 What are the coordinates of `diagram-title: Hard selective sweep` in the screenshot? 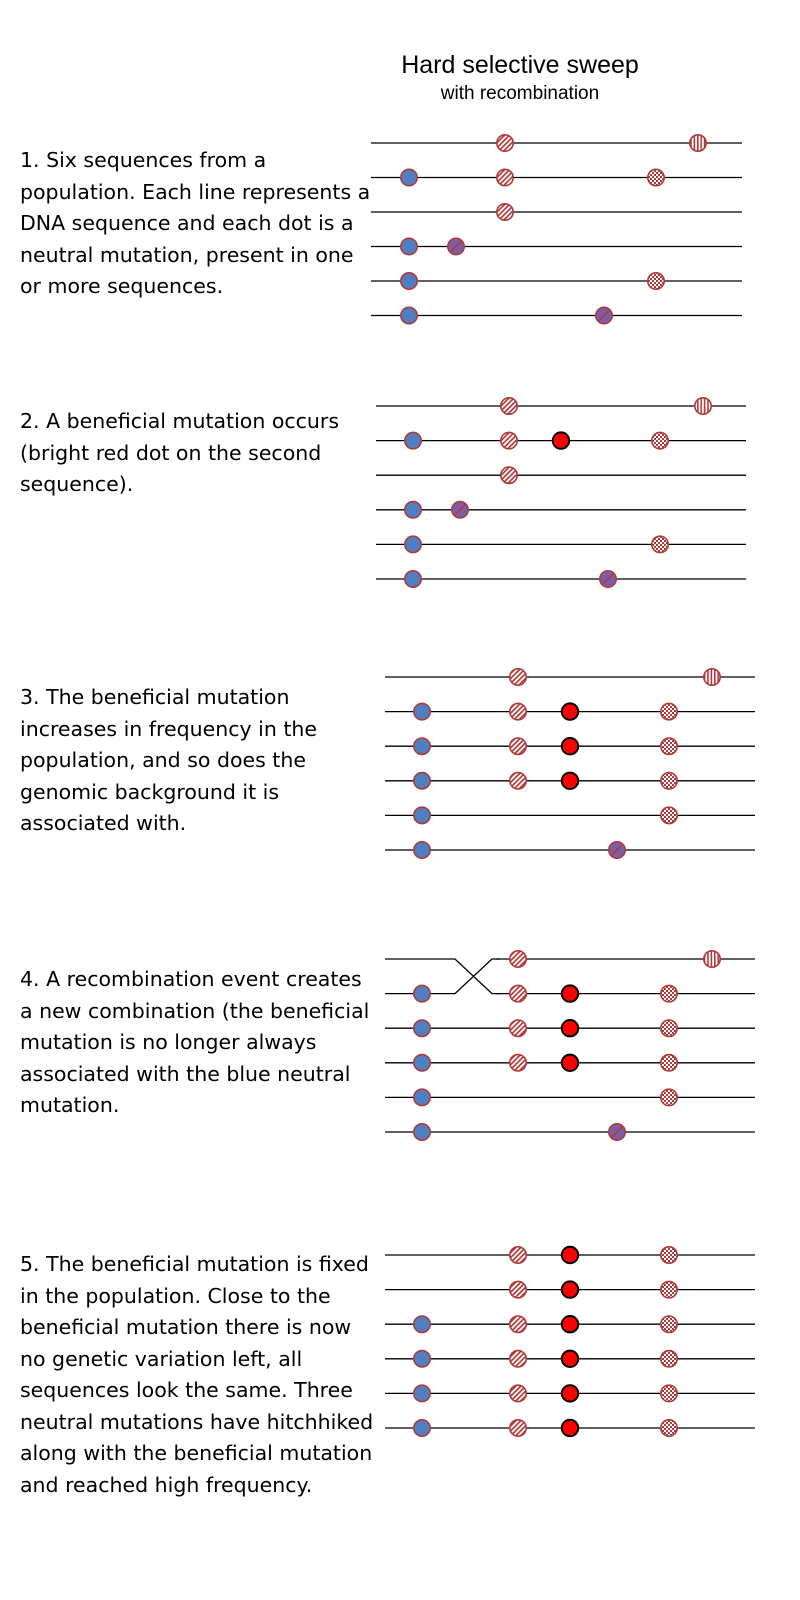 It's located at (520, 65).